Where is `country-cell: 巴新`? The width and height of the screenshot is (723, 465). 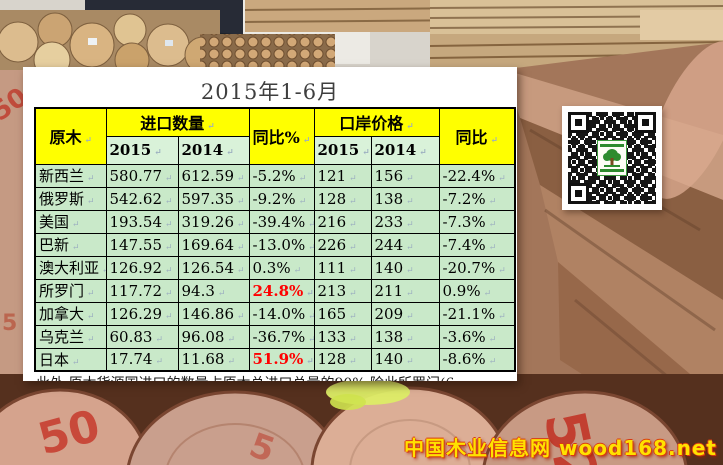
country-cell: 巴新 is located at coordinates (70, 244).